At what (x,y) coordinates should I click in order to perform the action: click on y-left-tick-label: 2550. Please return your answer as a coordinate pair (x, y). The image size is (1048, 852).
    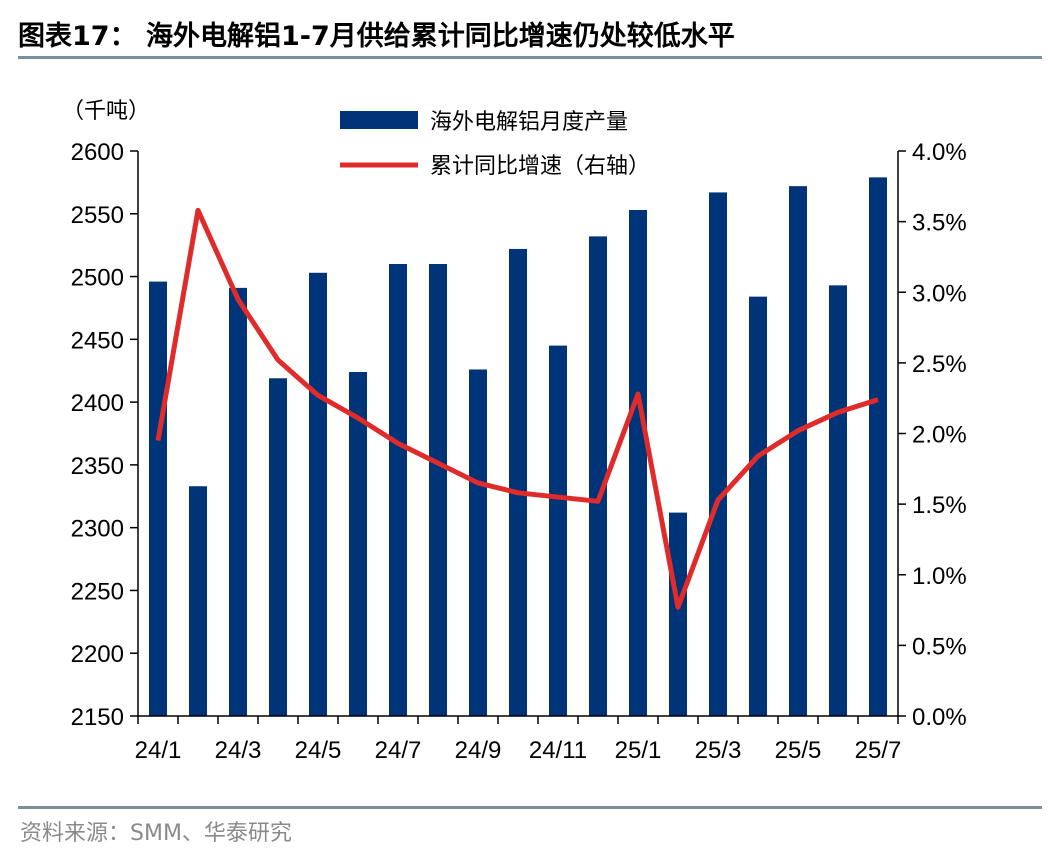
    Looking at the image, I should click on (97, 215).